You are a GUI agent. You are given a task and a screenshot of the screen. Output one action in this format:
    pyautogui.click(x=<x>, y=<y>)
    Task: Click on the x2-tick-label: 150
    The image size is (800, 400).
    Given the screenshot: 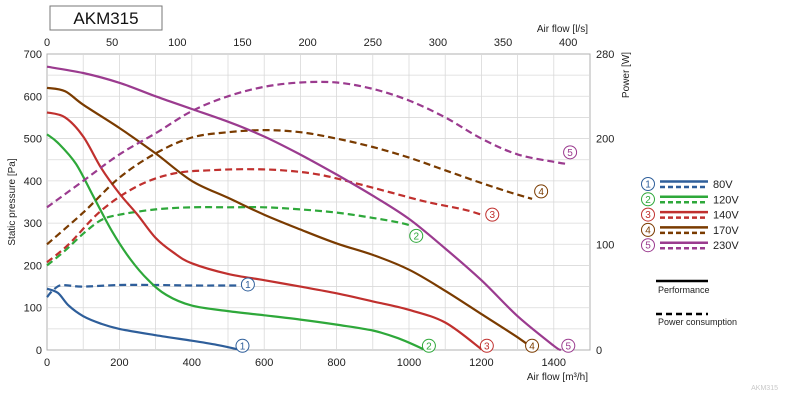 What is the action you would take?
    pyautogui.click(x=242, y=43)
    